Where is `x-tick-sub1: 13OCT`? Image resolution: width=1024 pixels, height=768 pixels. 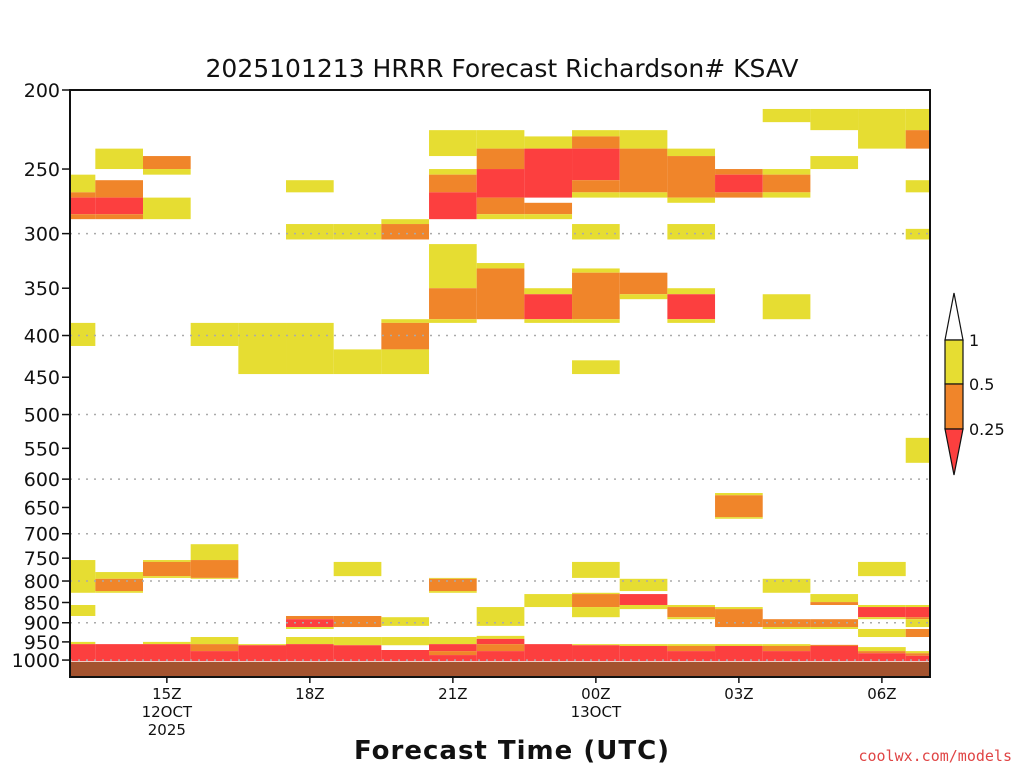 x-tick-sub1: 13OCT is located at coordinates (596, 712).